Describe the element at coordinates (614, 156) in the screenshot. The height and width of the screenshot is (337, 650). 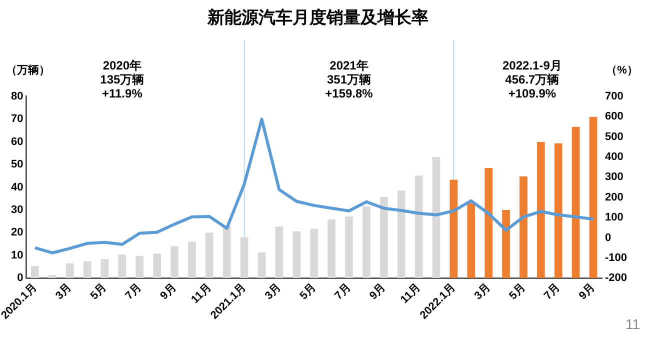
I see `y2-tick-label: 400` at that location.